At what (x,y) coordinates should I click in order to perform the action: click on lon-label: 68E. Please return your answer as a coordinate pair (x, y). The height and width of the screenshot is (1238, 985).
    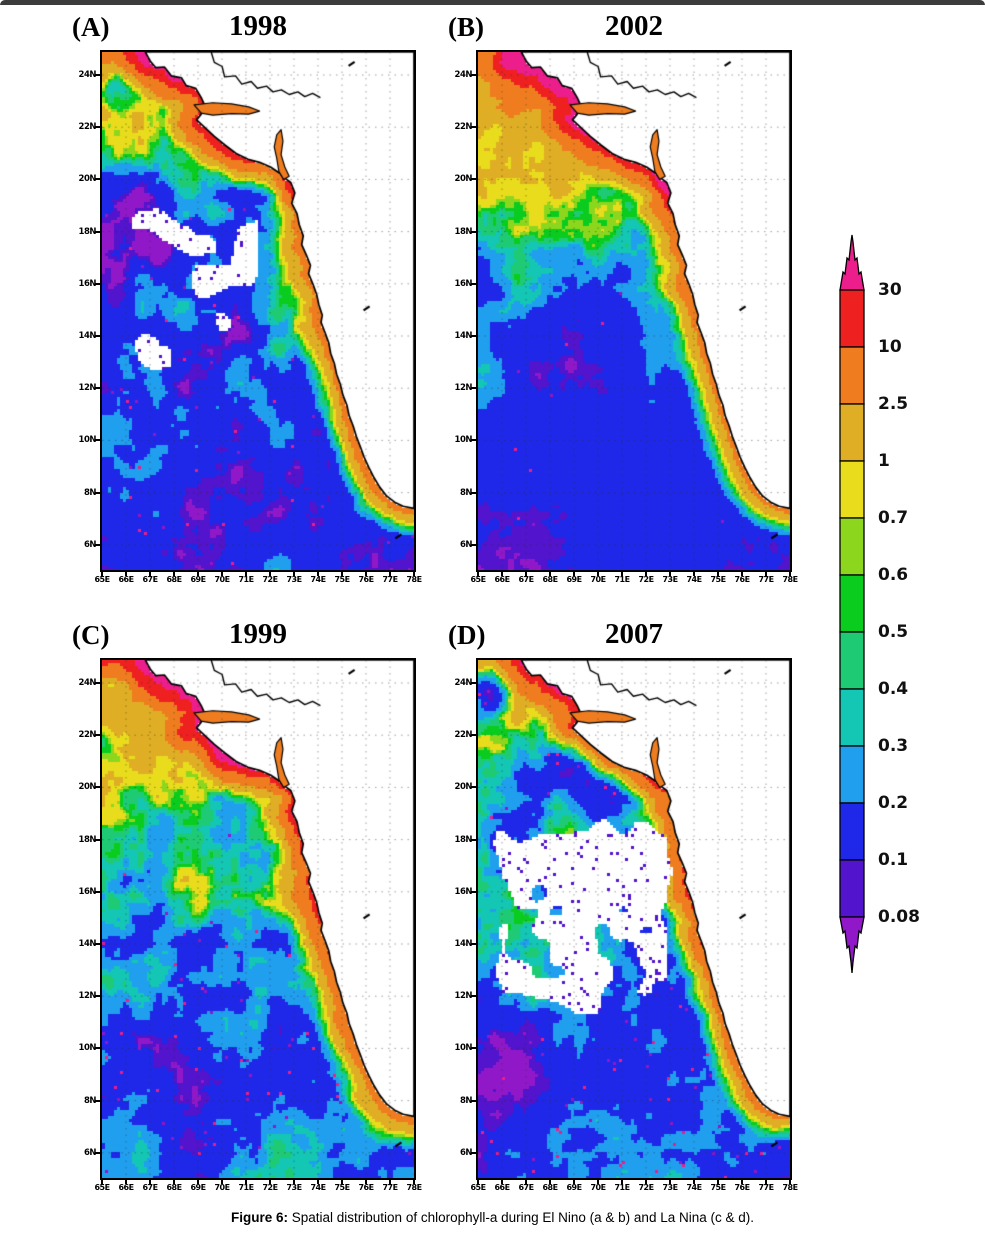
    Looking at the image, I should click on (174, 1187).